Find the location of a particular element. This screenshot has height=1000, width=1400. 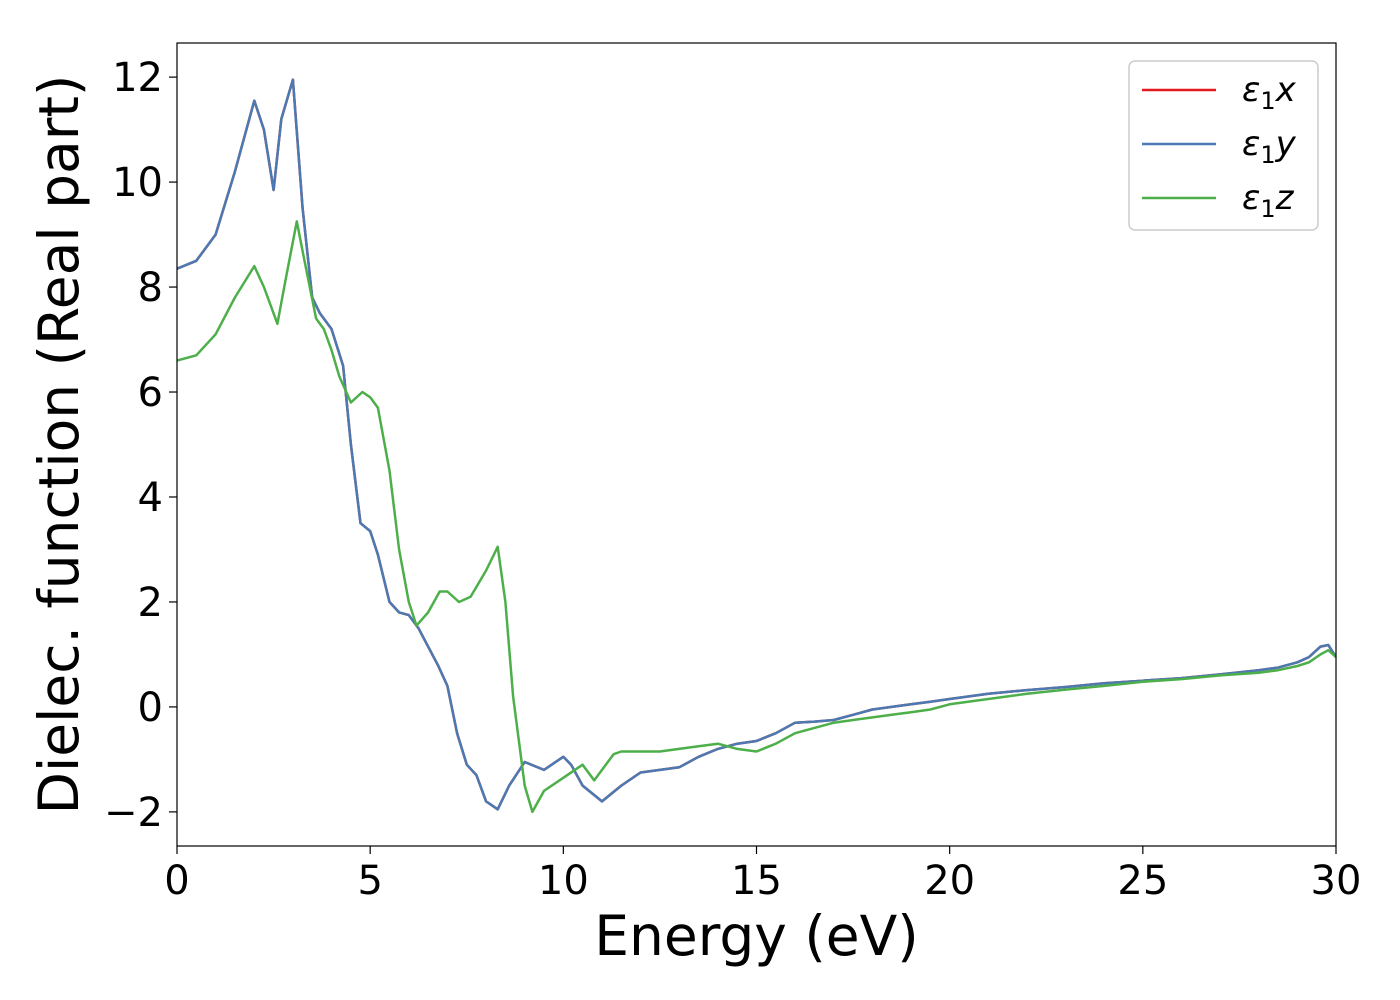

y-axis-ticks: −2 0 2 4 6 8 10 12 is located at coordinates (140, 445).